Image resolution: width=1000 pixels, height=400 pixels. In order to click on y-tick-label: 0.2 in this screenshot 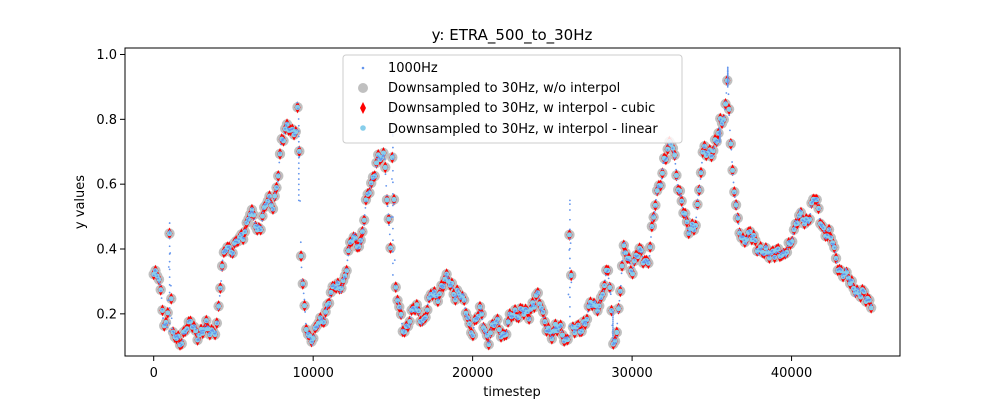, I will do `click(106, 314)`.